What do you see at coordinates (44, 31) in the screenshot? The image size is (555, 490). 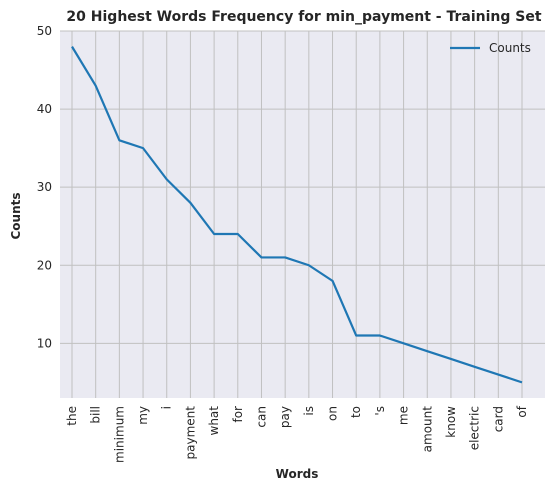 I see `y-tick-label: 50` at bounding box center [44, 31].